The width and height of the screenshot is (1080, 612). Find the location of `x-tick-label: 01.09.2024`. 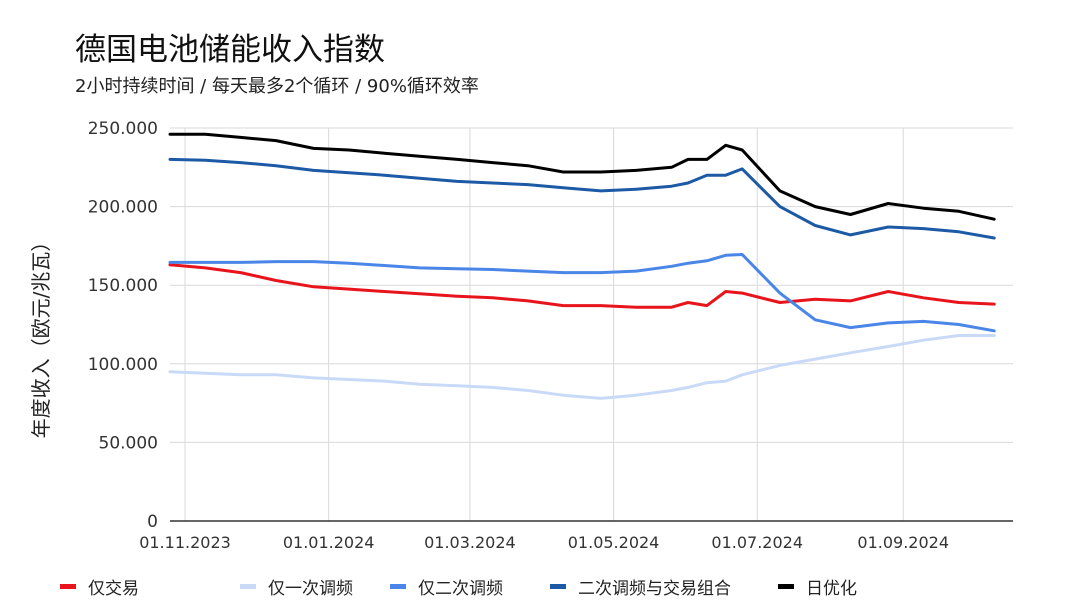

x-tick-label: 01.09.2024 is located at coordinates (903, 542).